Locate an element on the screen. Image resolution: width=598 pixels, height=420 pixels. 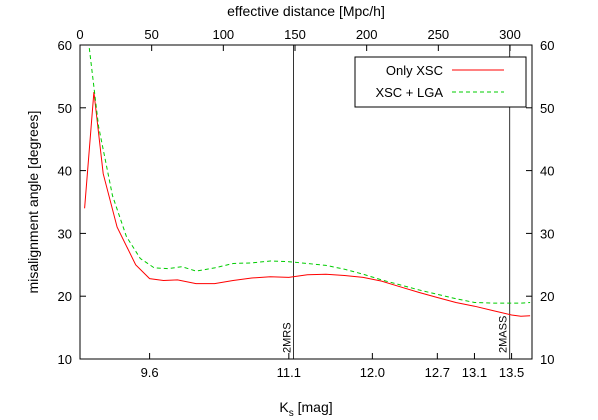
vline-label-2mass: 2MASS is located at coordinates (504, 334).